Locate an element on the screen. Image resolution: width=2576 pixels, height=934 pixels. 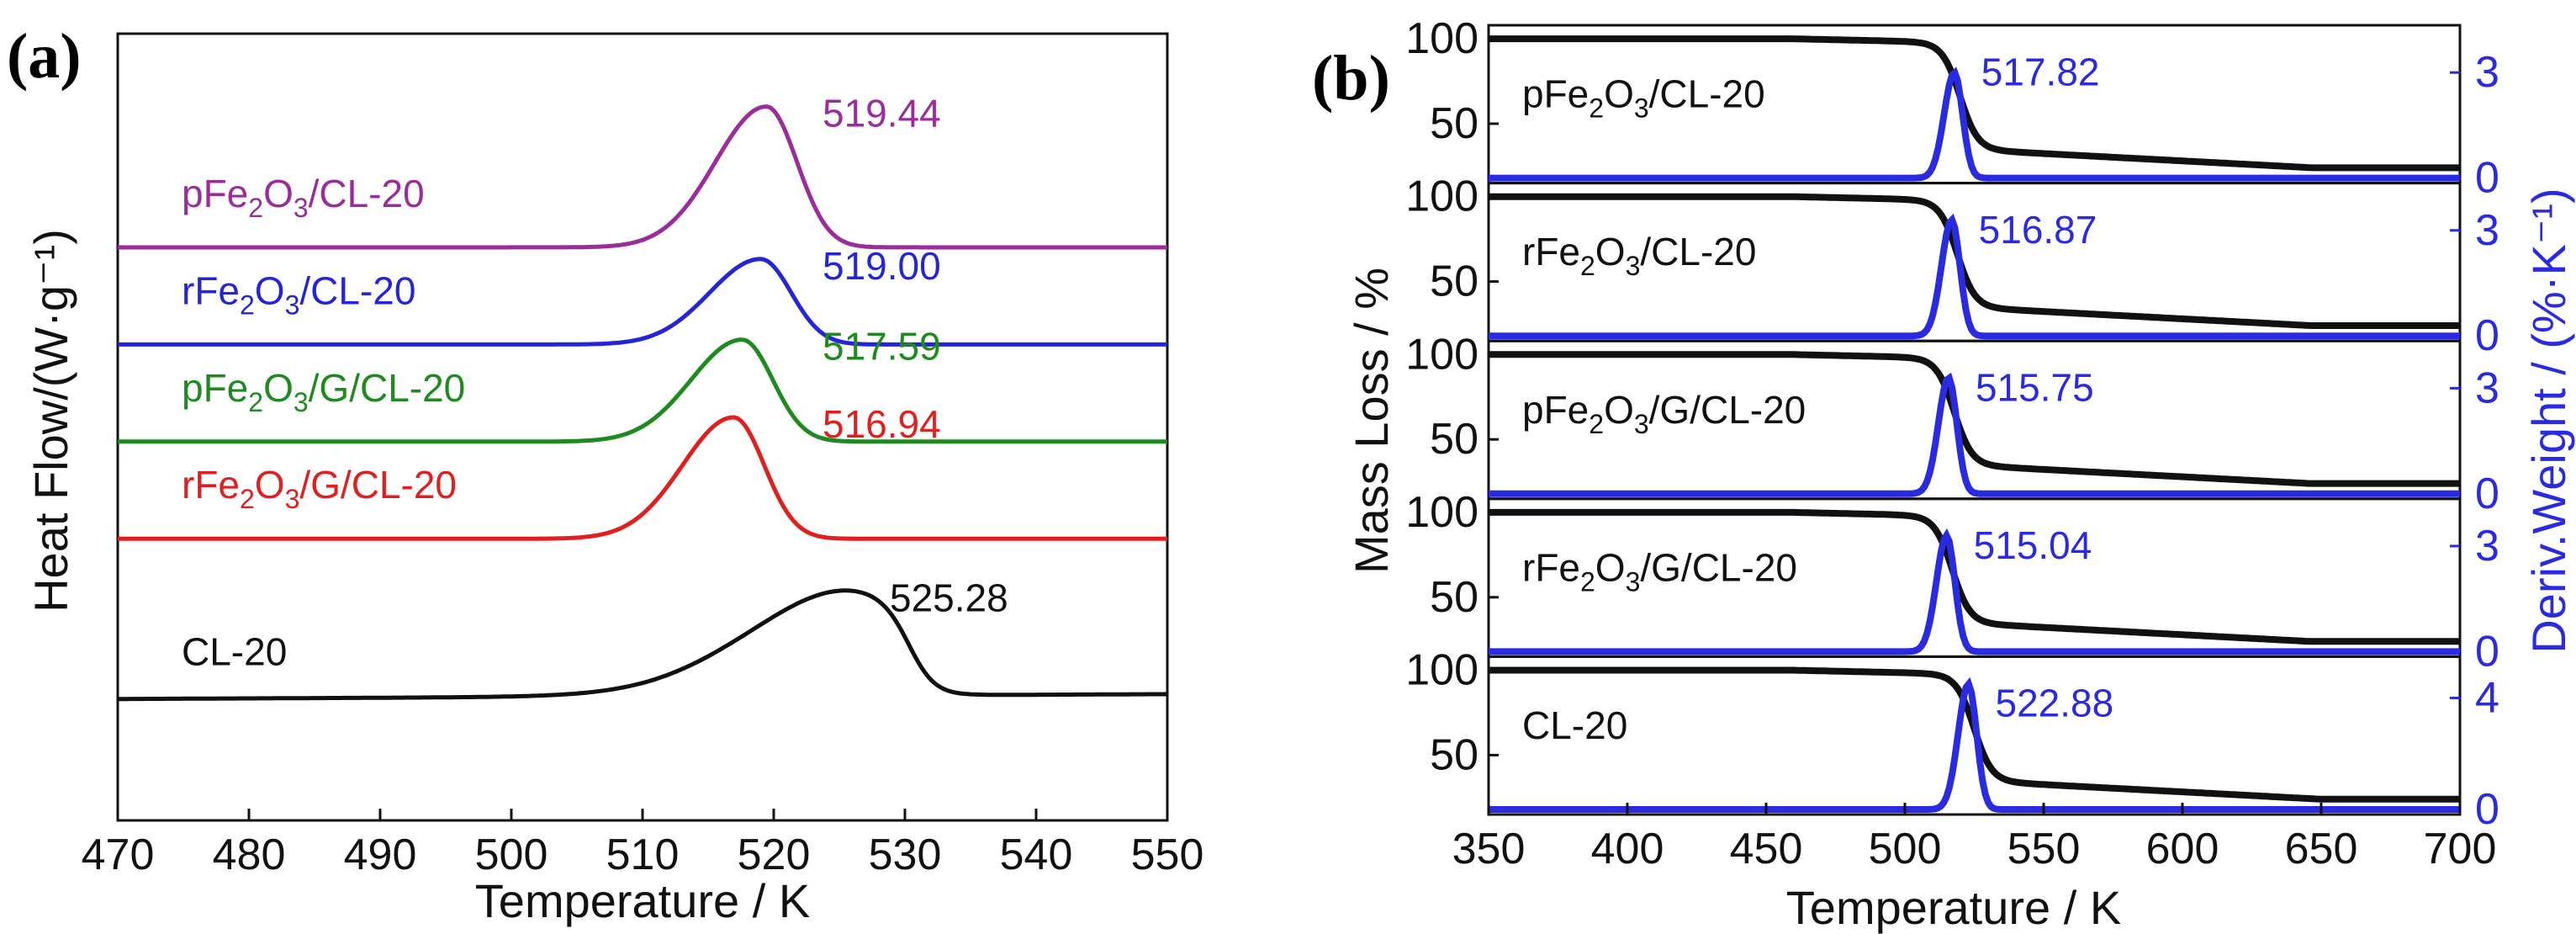
panel-b-x-tick-label: 400 is located at coordinates (1627, 849).